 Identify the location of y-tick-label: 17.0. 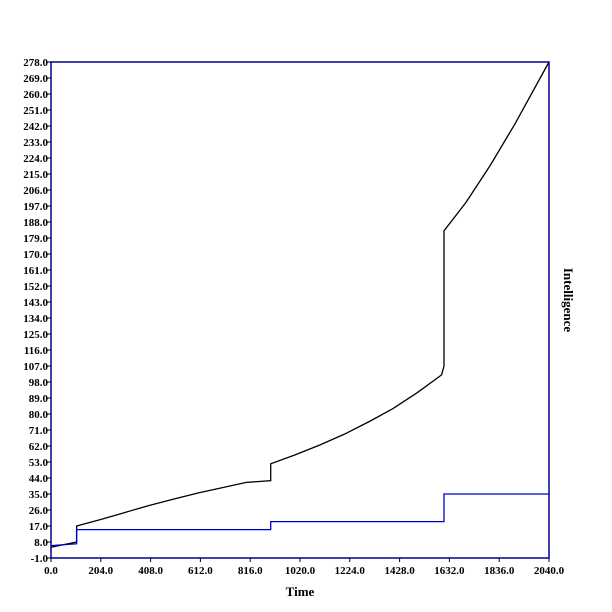
(39, 527).